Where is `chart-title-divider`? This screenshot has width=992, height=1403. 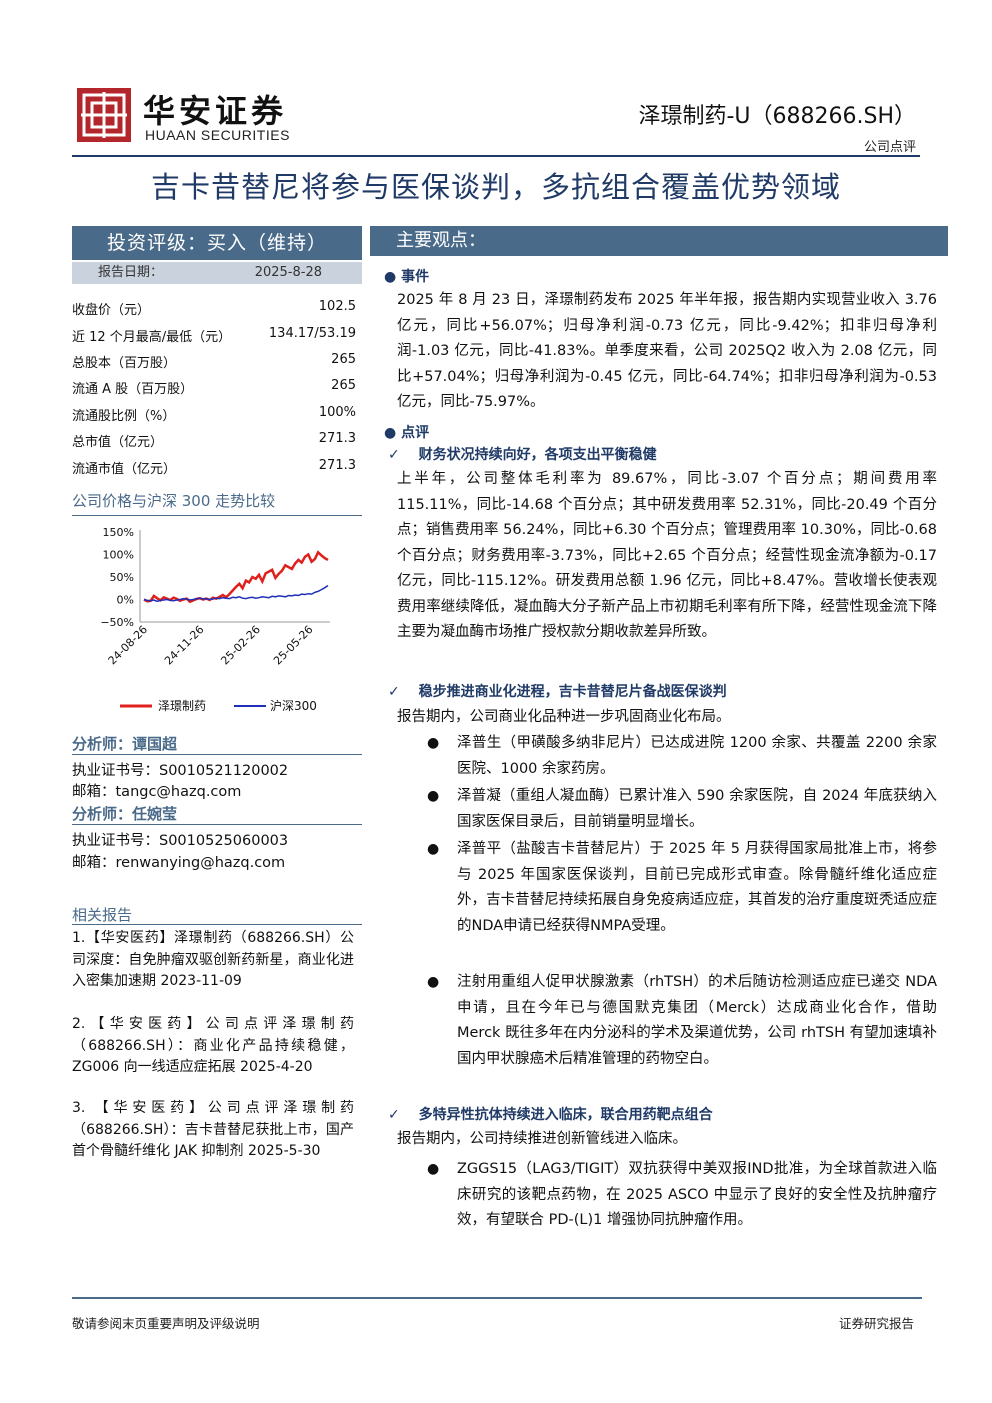 chart-title-divider is located at coordinates (217, 515).